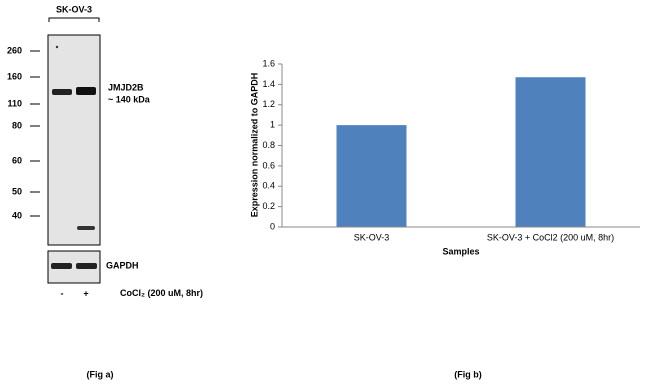 This screenshot has width=650, height=386. What do you see at coordinates (17, 191) in the screenshot?
I see `marker-label: 50` at bounding box center [17, 191].